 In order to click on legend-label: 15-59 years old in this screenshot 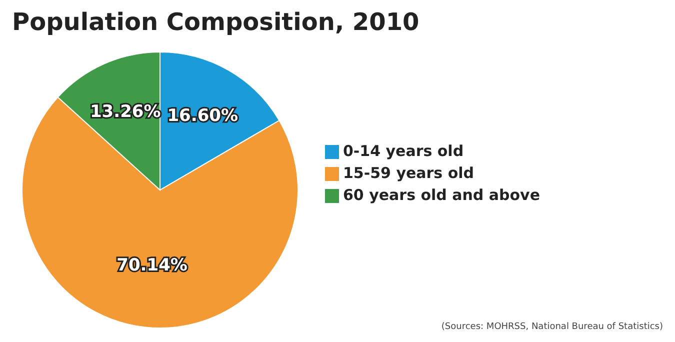, I will do `click(408, 173)`.